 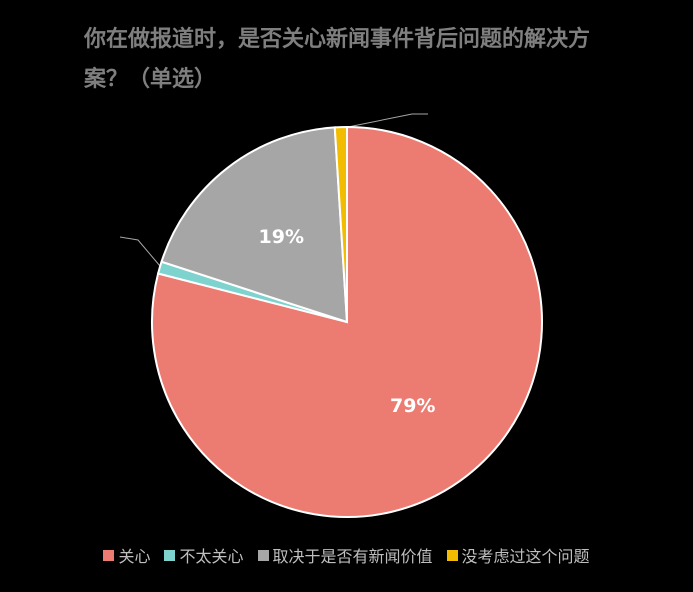 I want to click on chart-title: 你在做报道时，是否关心新闻事件背后问题的解决方案？（单选）, so click(x=337, y=59).